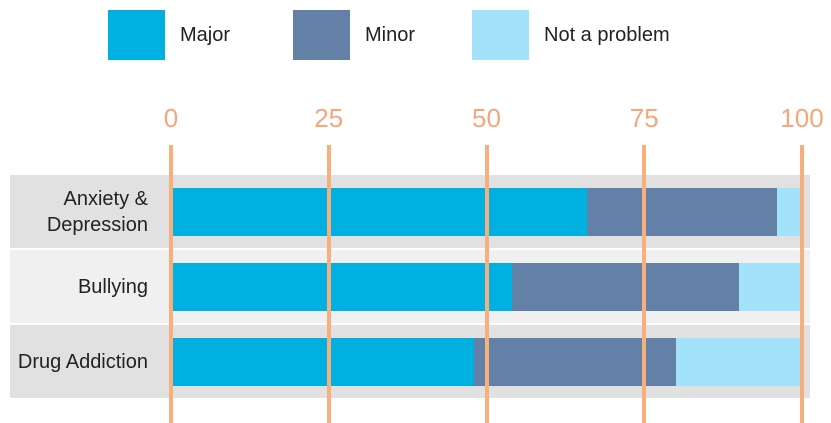 The height and width of the screenshot is (423, 831). What do you see at coordinates (390, 35) in the screenshot?
I see `legend-label: Minor` at bounding box center [390, 35].